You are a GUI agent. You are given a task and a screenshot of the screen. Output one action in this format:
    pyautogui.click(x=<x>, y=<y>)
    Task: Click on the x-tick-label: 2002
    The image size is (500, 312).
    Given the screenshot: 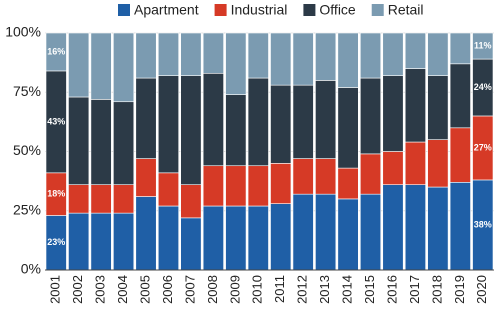 What is the action you would take?
    pyautogui.click(x=77, y=289)
    